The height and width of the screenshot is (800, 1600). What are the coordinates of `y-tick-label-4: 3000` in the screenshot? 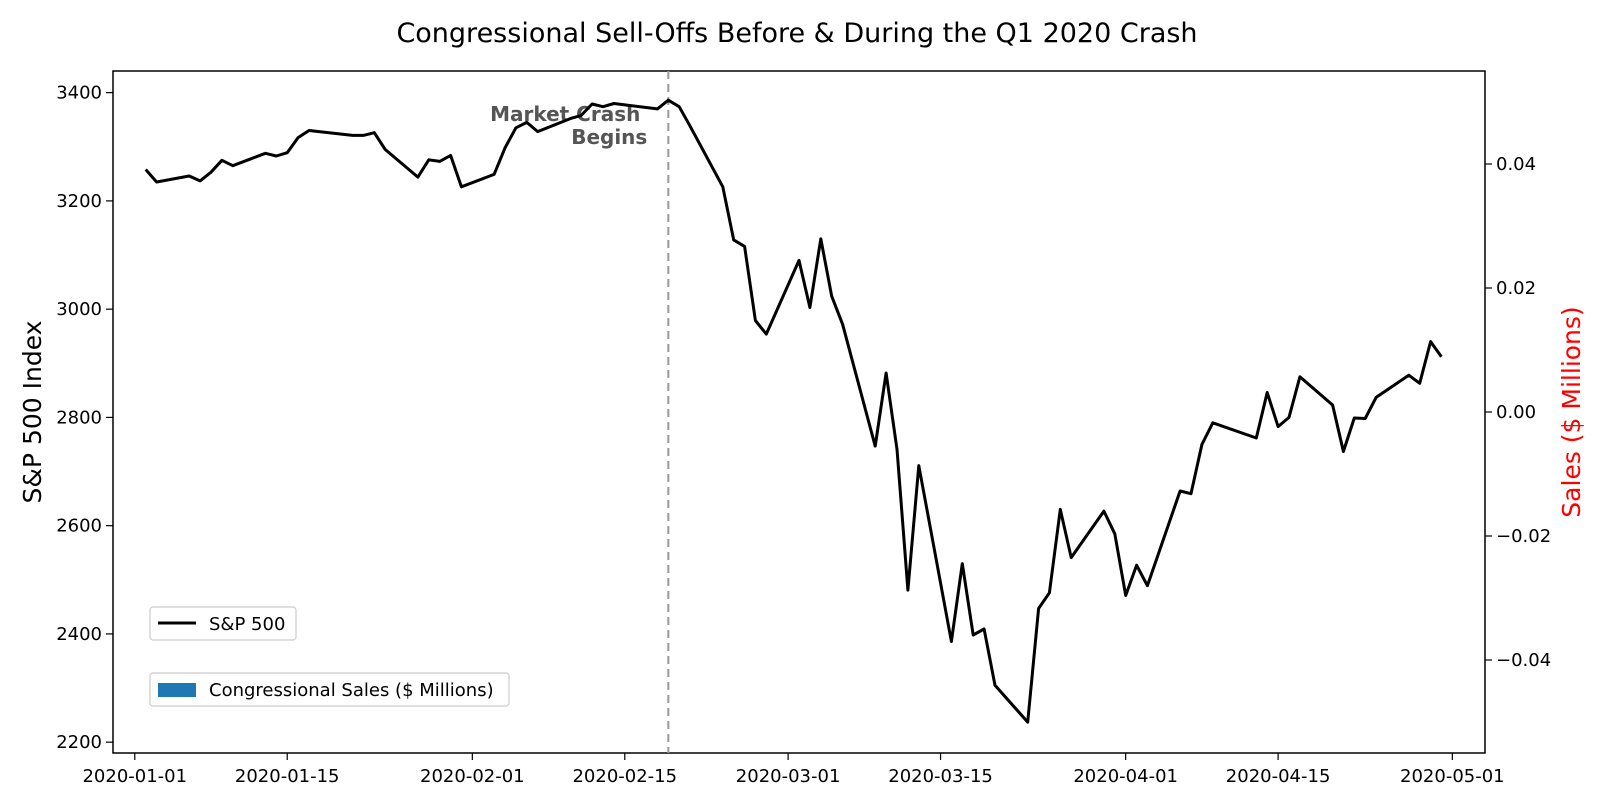 It's located at (79, 309).